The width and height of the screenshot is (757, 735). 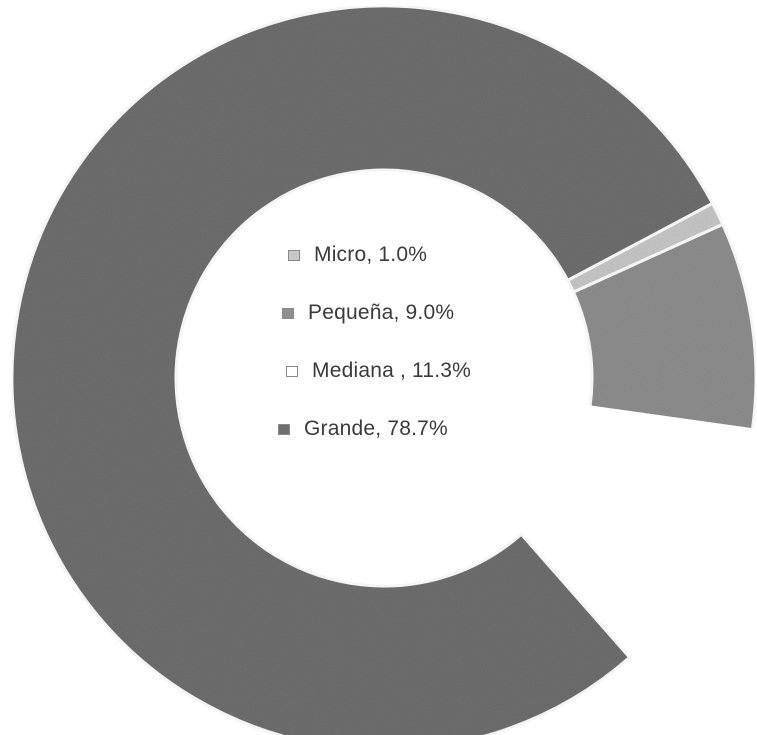 What do you see at coordinates (371, 254) in the screenshot?
I see `legend-label-micro: Micro, 1.0%` at bounding box center [371, 254].